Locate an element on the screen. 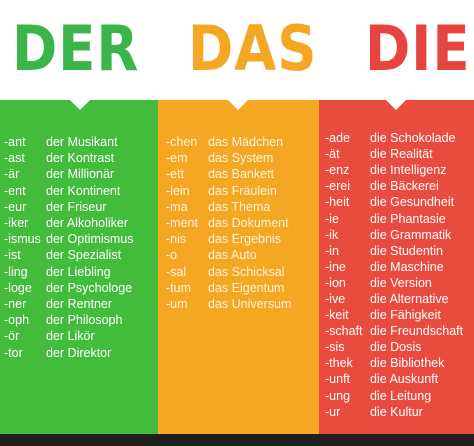  example-word: die Studentin is located at coordinates (406, 250).